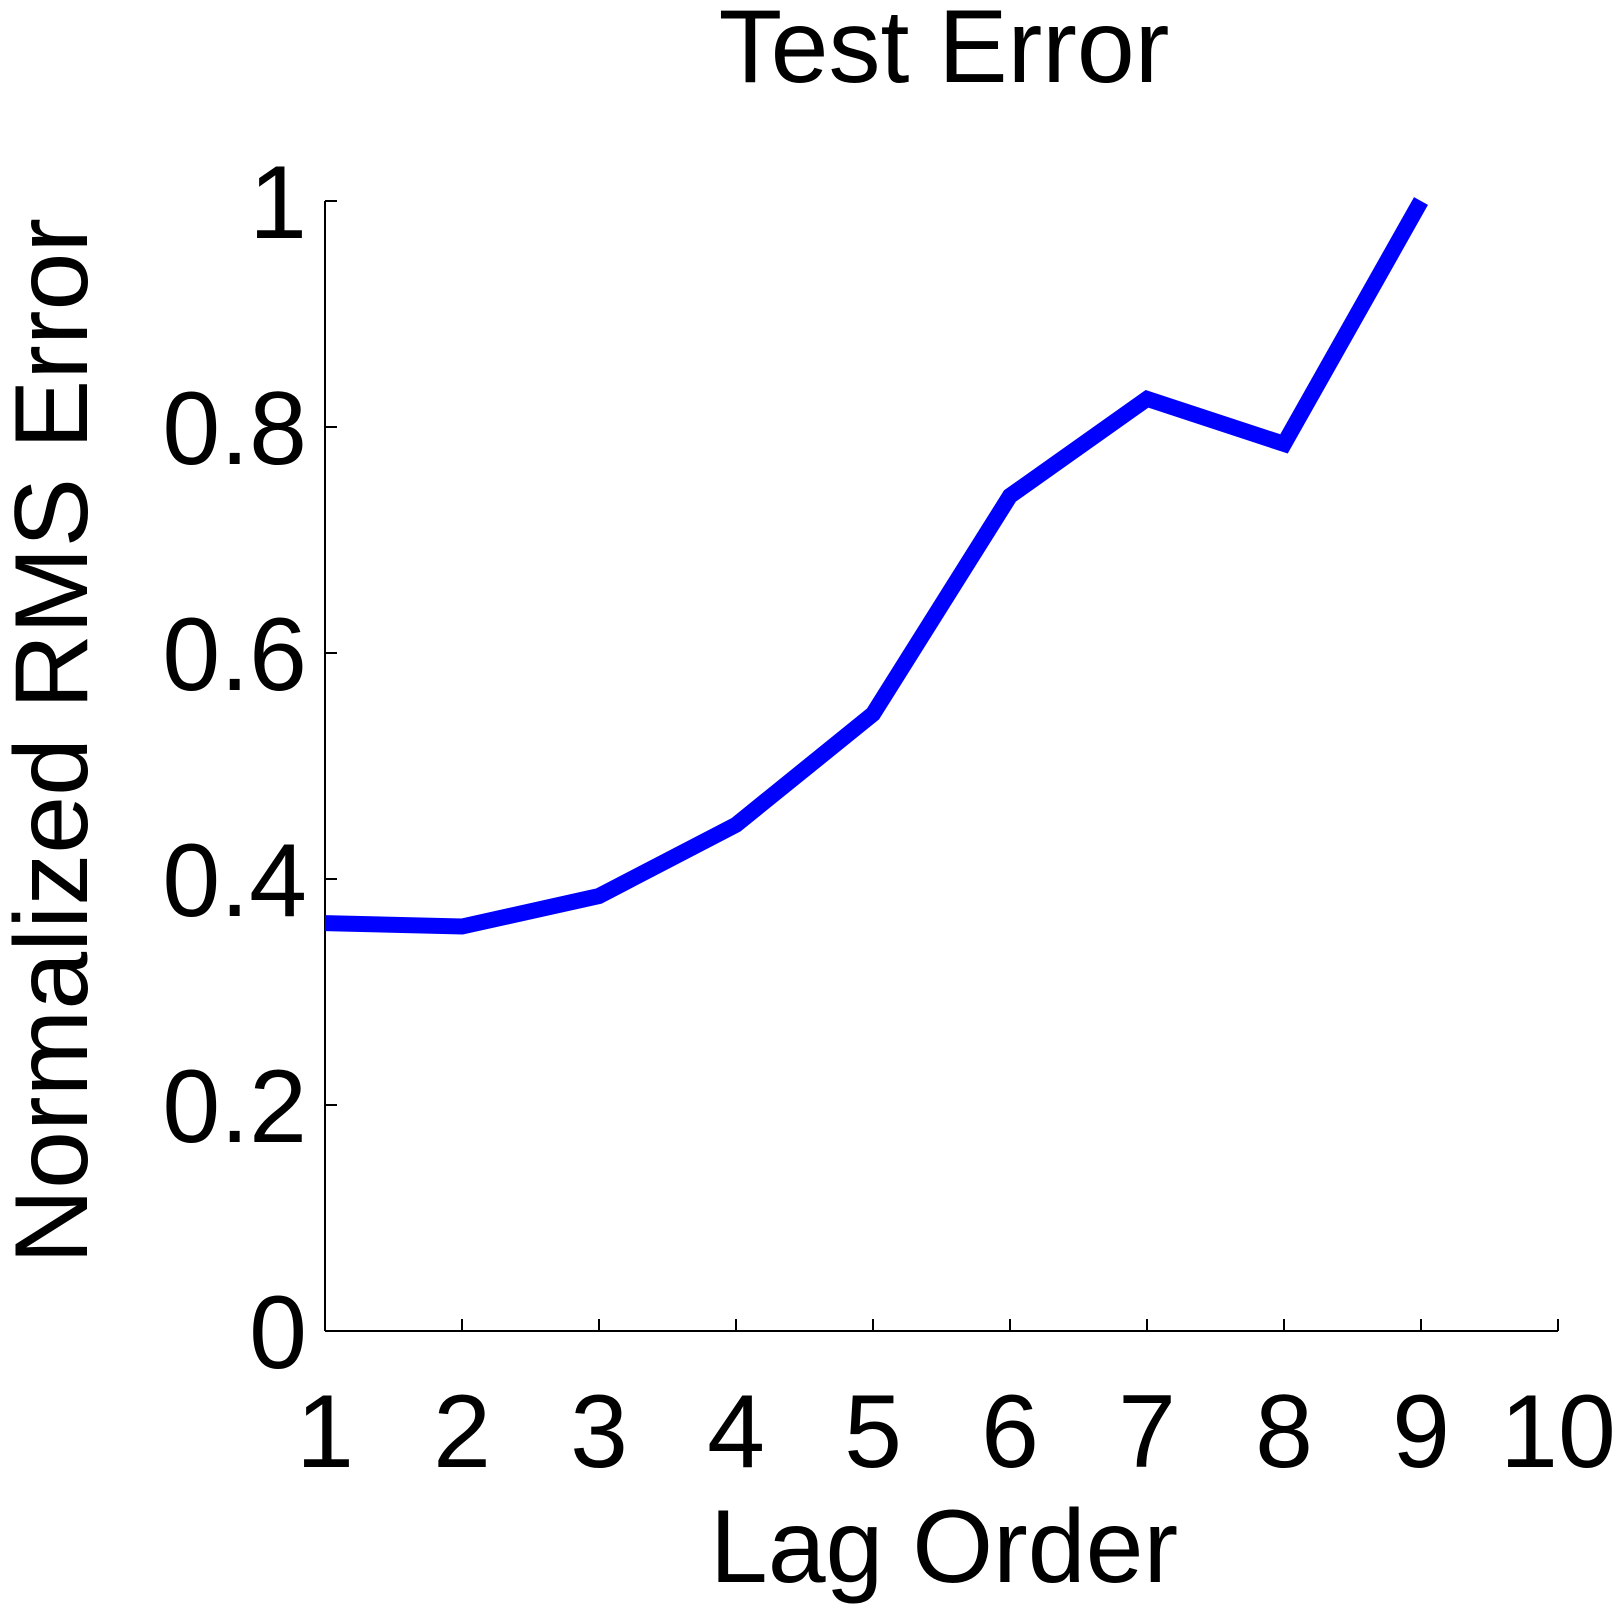 Image resolution: width=1622 pixels, height=1611 pixels. Describe the element at coordinates (55, 741) in the screenshot. I see `y-axis-label: Normalized RMS Error` at that location.